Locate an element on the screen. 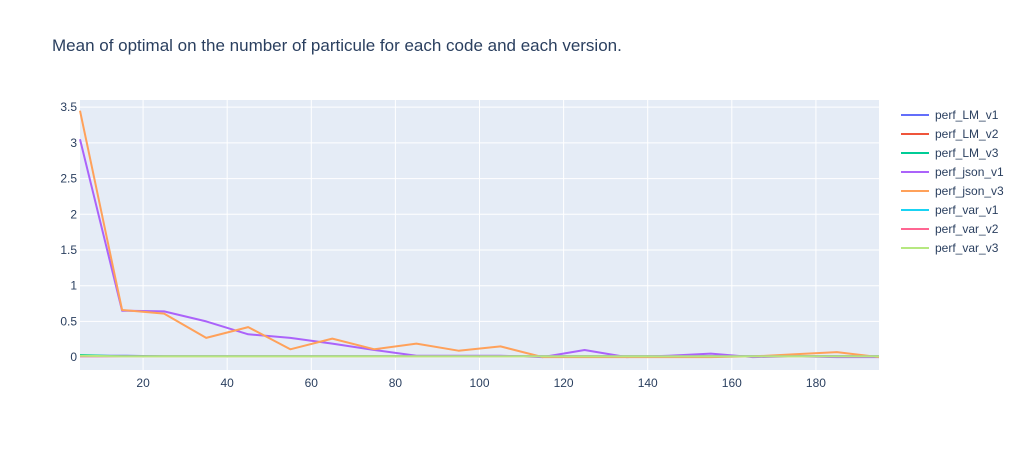 The width and height of the screenshot is (1032, 450). x-tick-label: 160 is located at coordinates (732, 383).